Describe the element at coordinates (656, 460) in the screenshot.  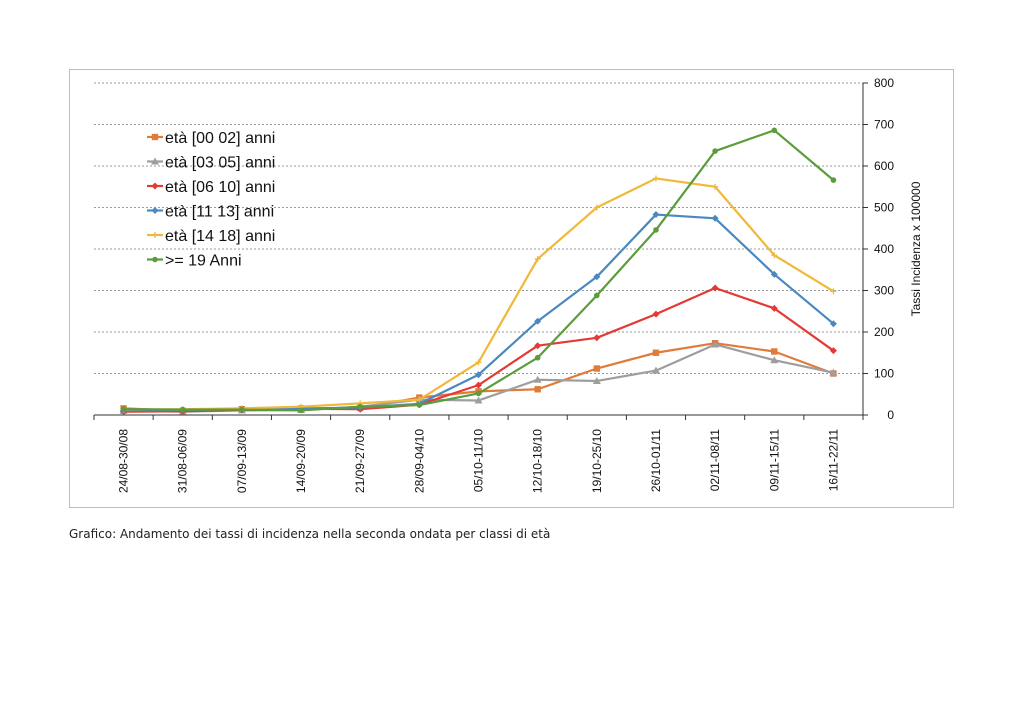
I see `x-tick-label: 26/10-01/11` at that location.